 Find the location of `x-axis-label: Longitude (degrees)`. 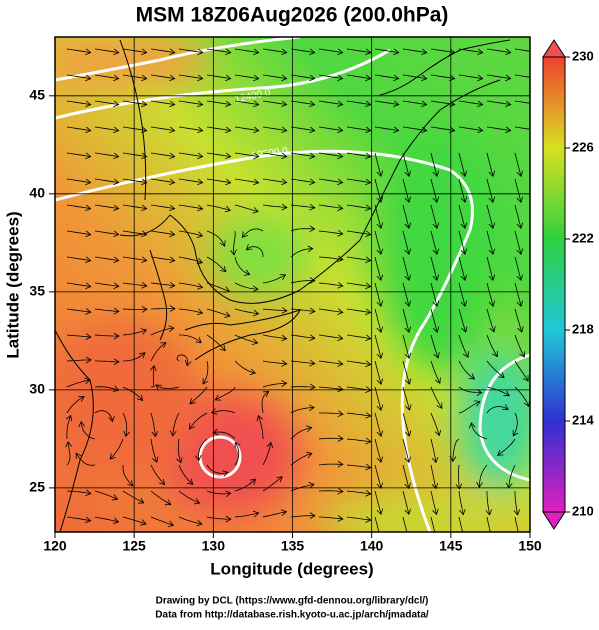

x-axis-label: Longitude (degrees) is located at coordinates (291, 568).